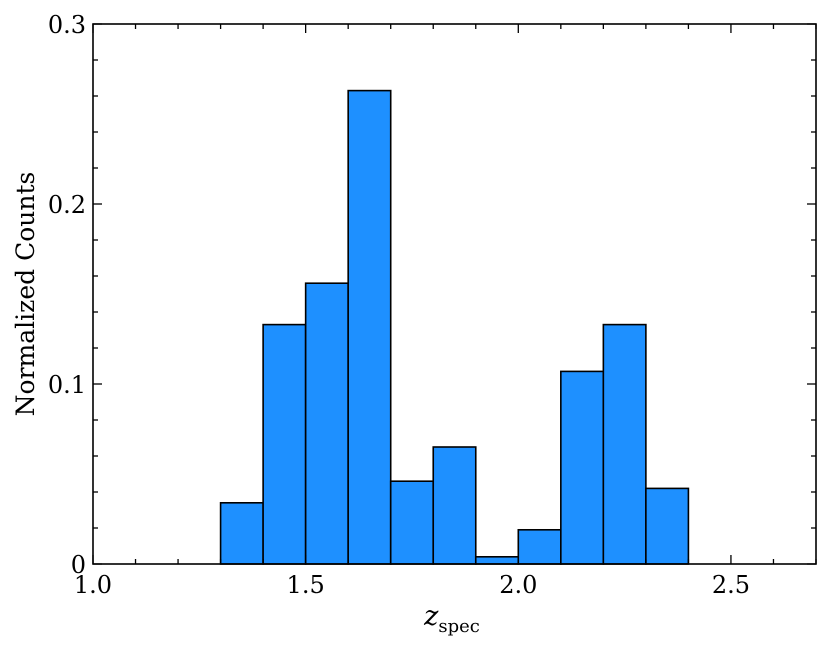 This screenshot has height=647, width=832. What do you see at coordinates (731, 585) in the screenshot?
I see `x-tick-label: 2.5` at bounding box center [731, 585].